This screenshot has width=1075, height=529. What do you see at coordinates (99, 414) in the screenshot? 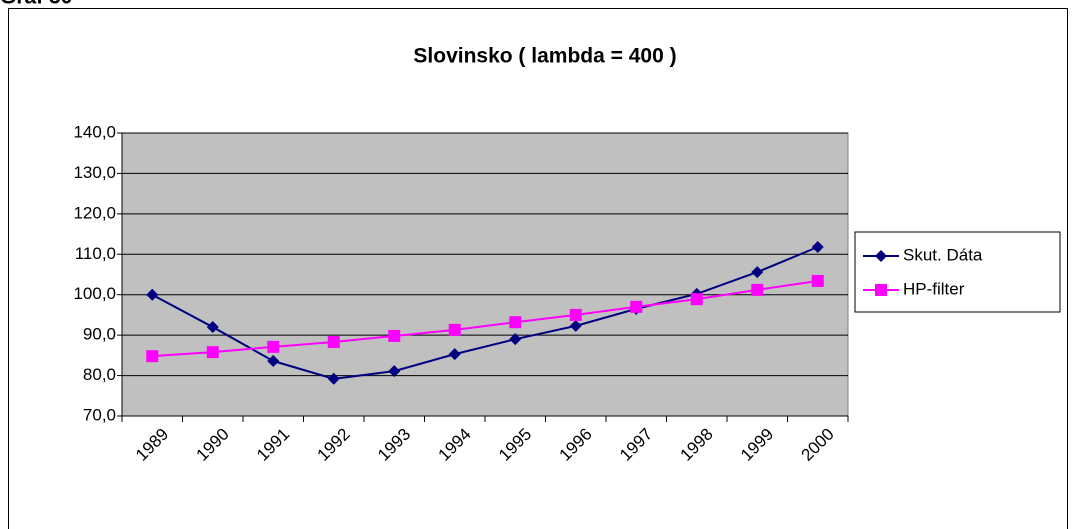
I see `y-tick-label: 70,0` at bounding box center [99, 414].